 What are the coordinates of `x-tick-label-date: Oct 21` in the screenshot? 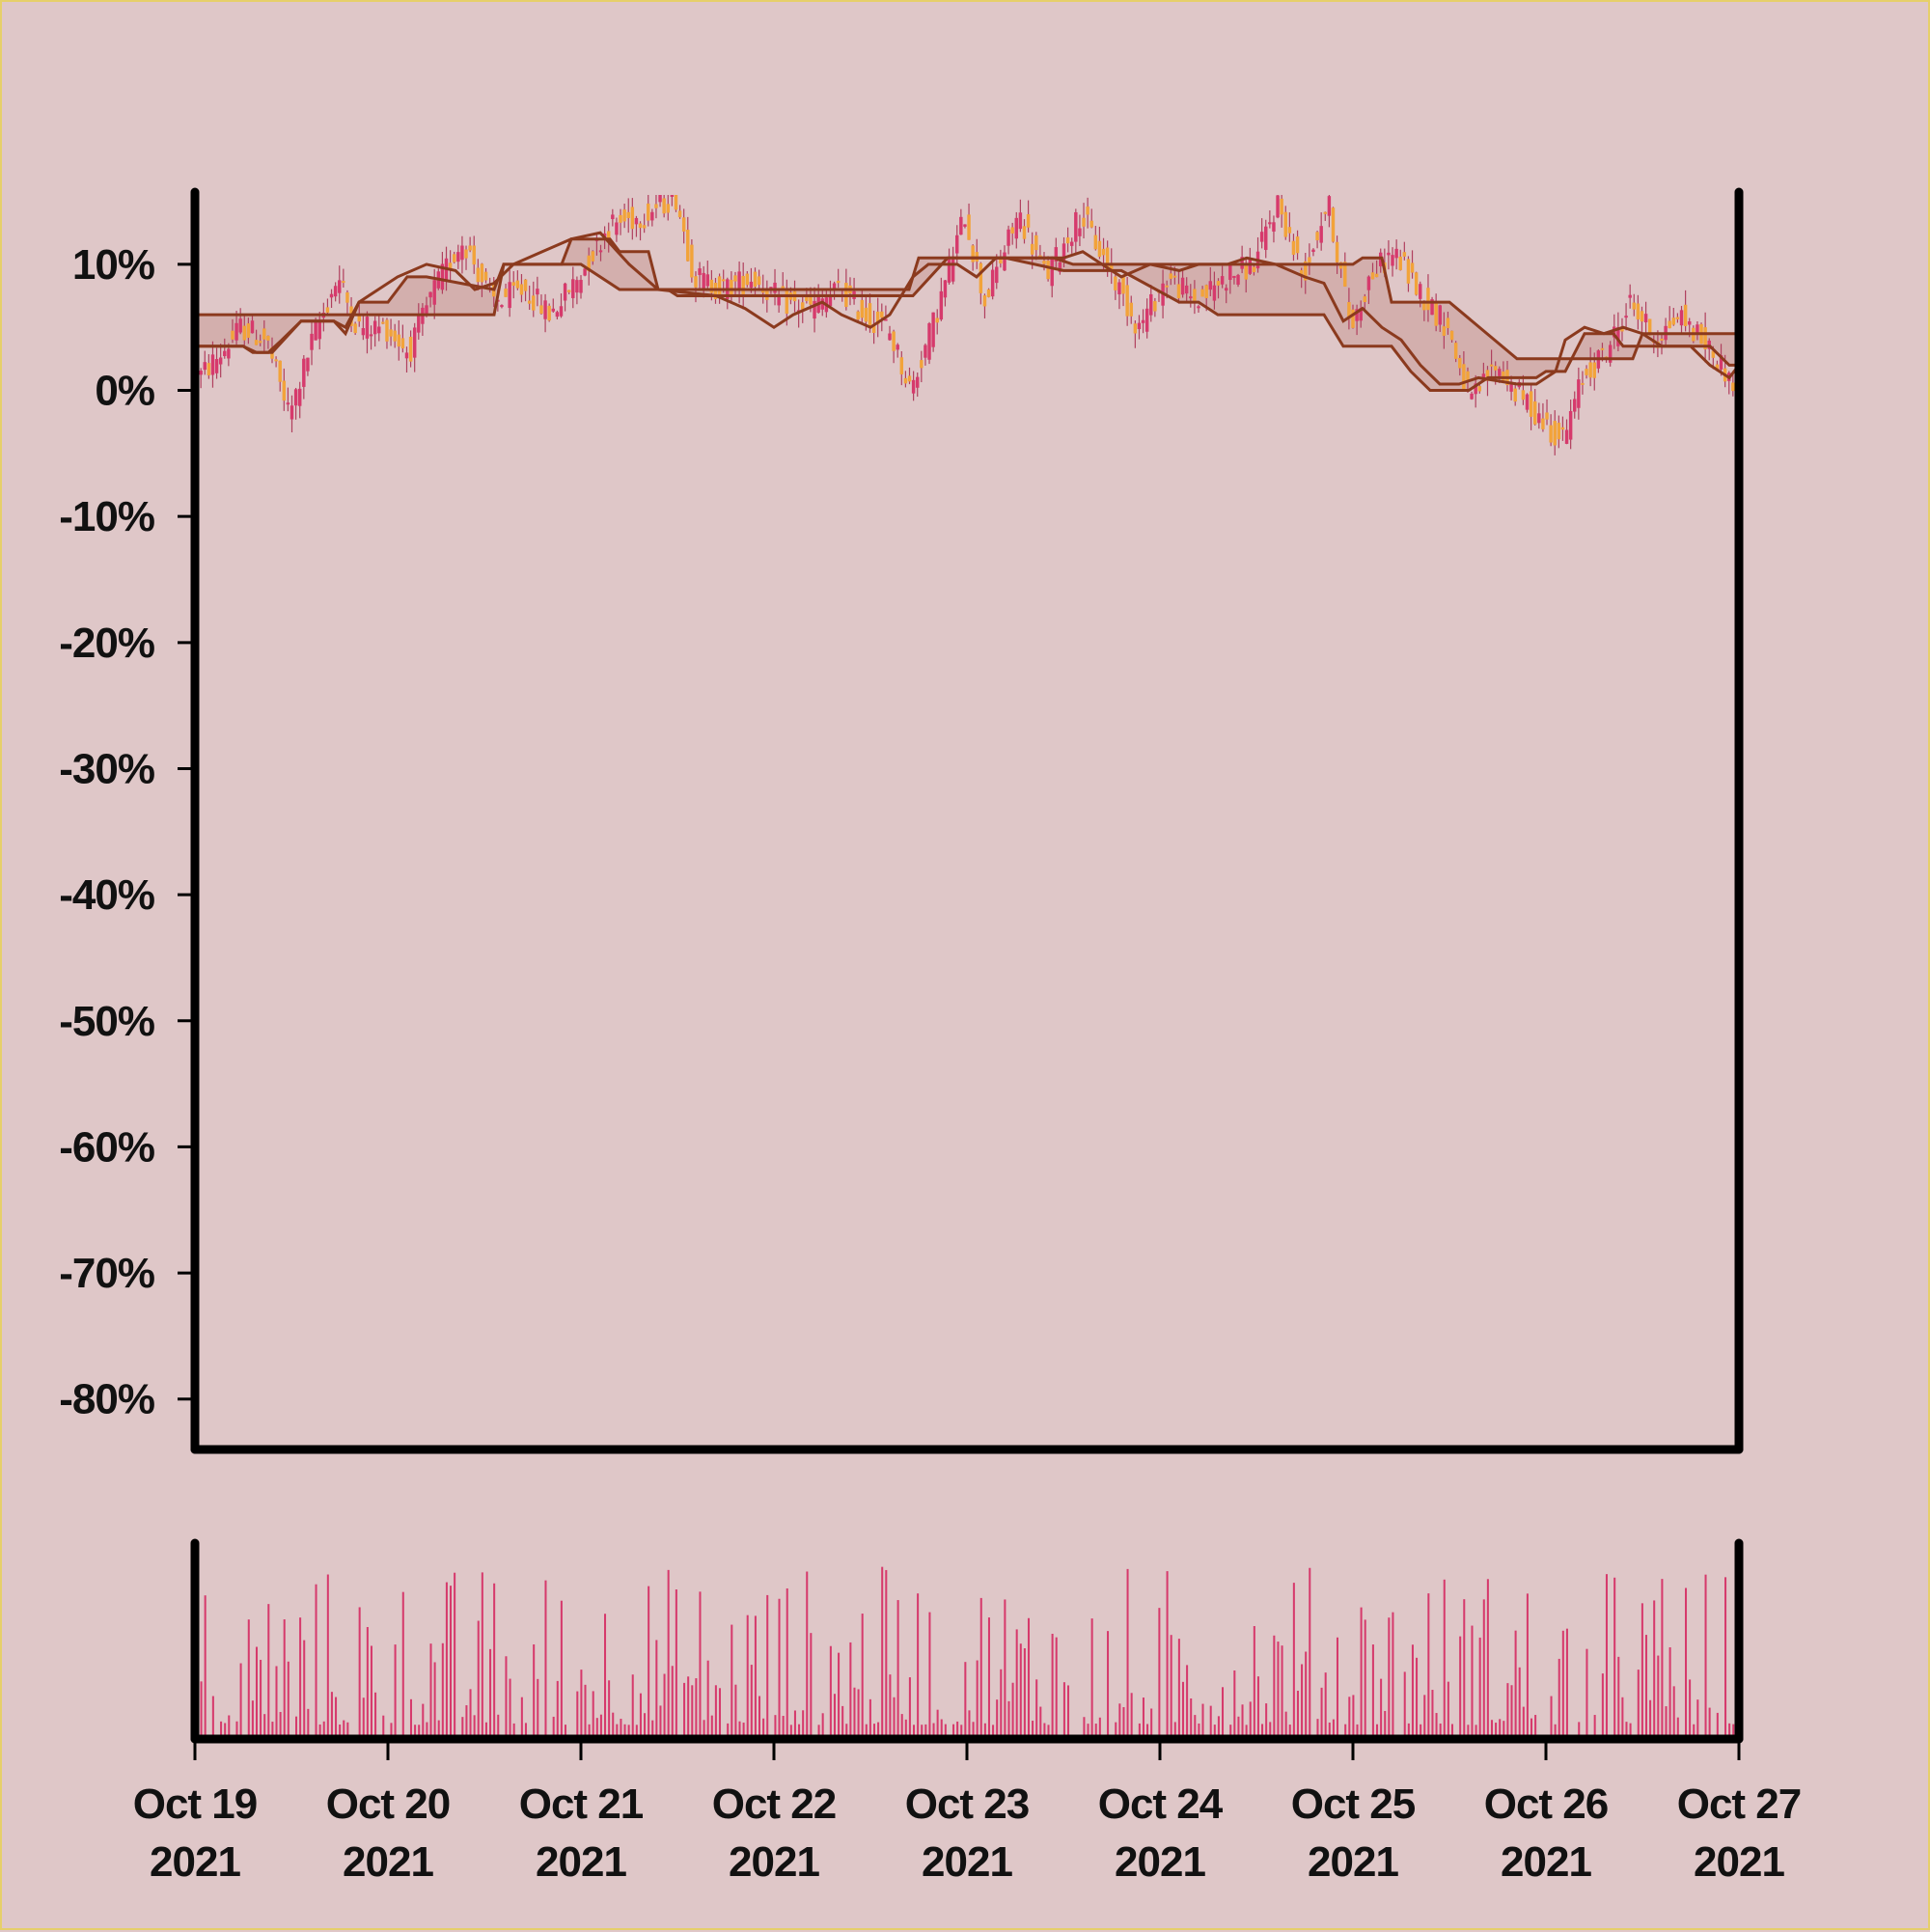 It's located at (581, 1804).